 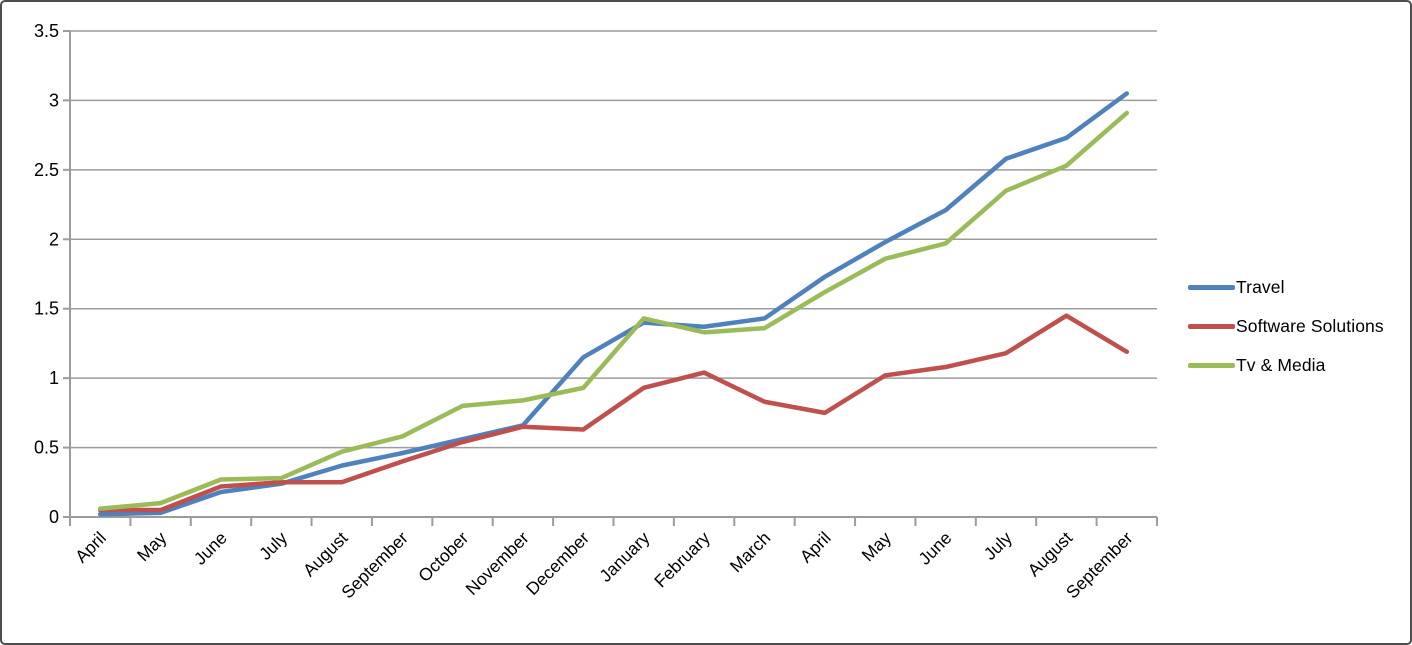 What do you see at coordinates (46, 31) in the screenshot?
I see `y-axis-label: 3.5` at bounding box center [46, 31].